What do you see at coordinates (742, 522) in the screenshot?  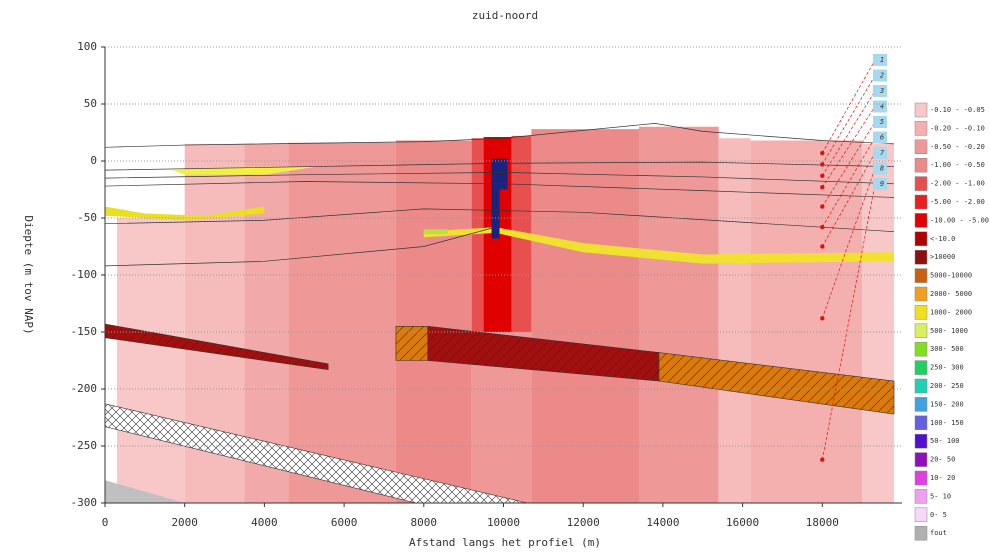 I see `x-tick-label: 16000` at bounding box center [742, 522].